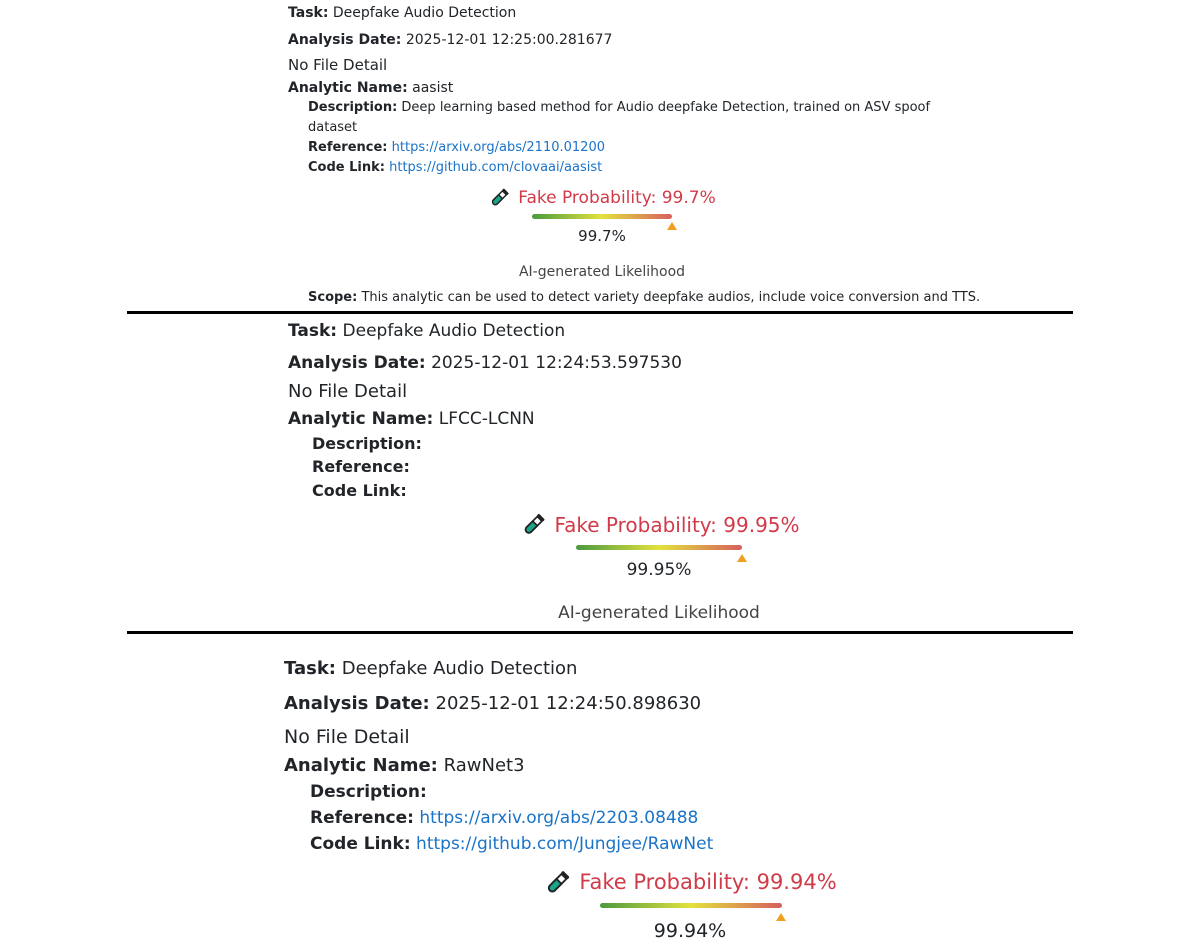 The image size is (1200, 950). I want to click on code-link: https://github.com/Jungjee/RawNet, so click(565, 844).